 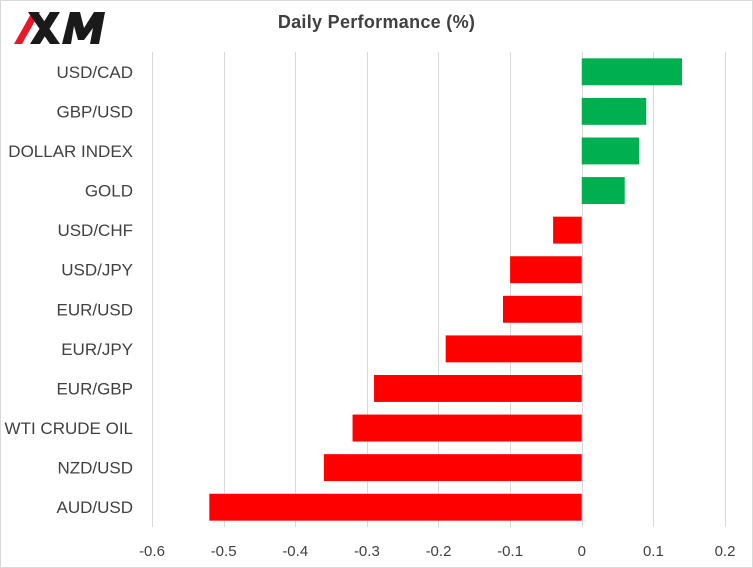 What do you see at coordinates (94, 388) in the screenshot?
I see `category-label: EUR/GBP` at bounding box center [94, 388].